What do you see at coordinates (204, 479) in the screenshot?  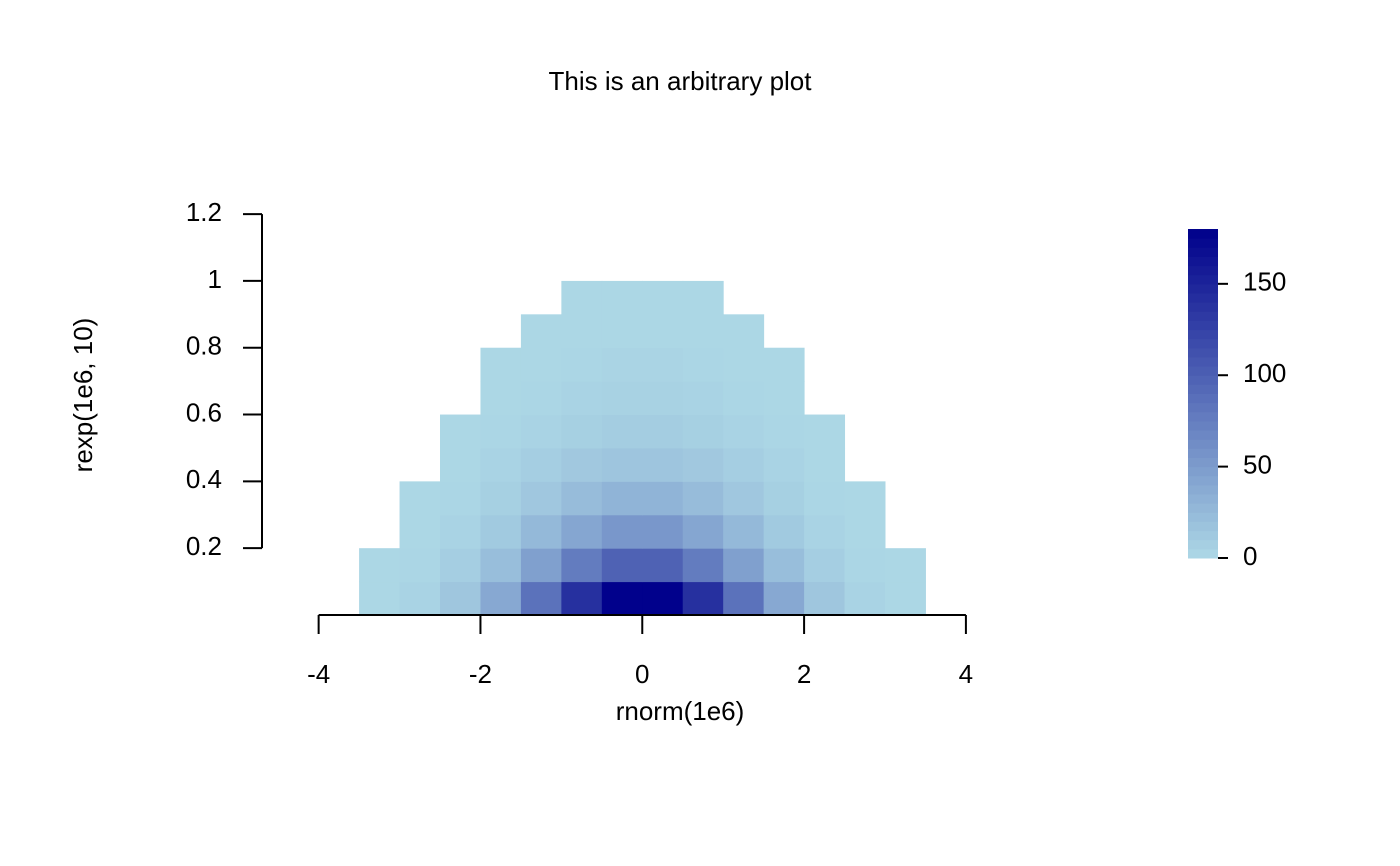 I see `y-tick-label: 0.4` at bounding box center [204, 479].